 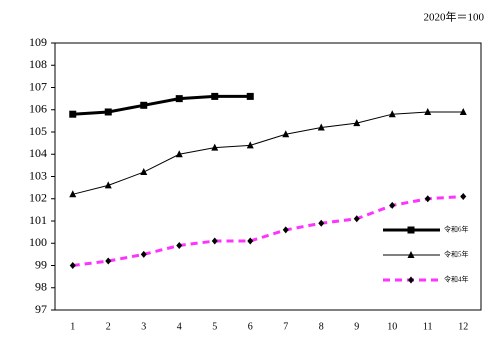 What do you see at coordinates (72, 326) in the screenshot?
I see `x-tick-label: 1` at bounding box center [72, 326].